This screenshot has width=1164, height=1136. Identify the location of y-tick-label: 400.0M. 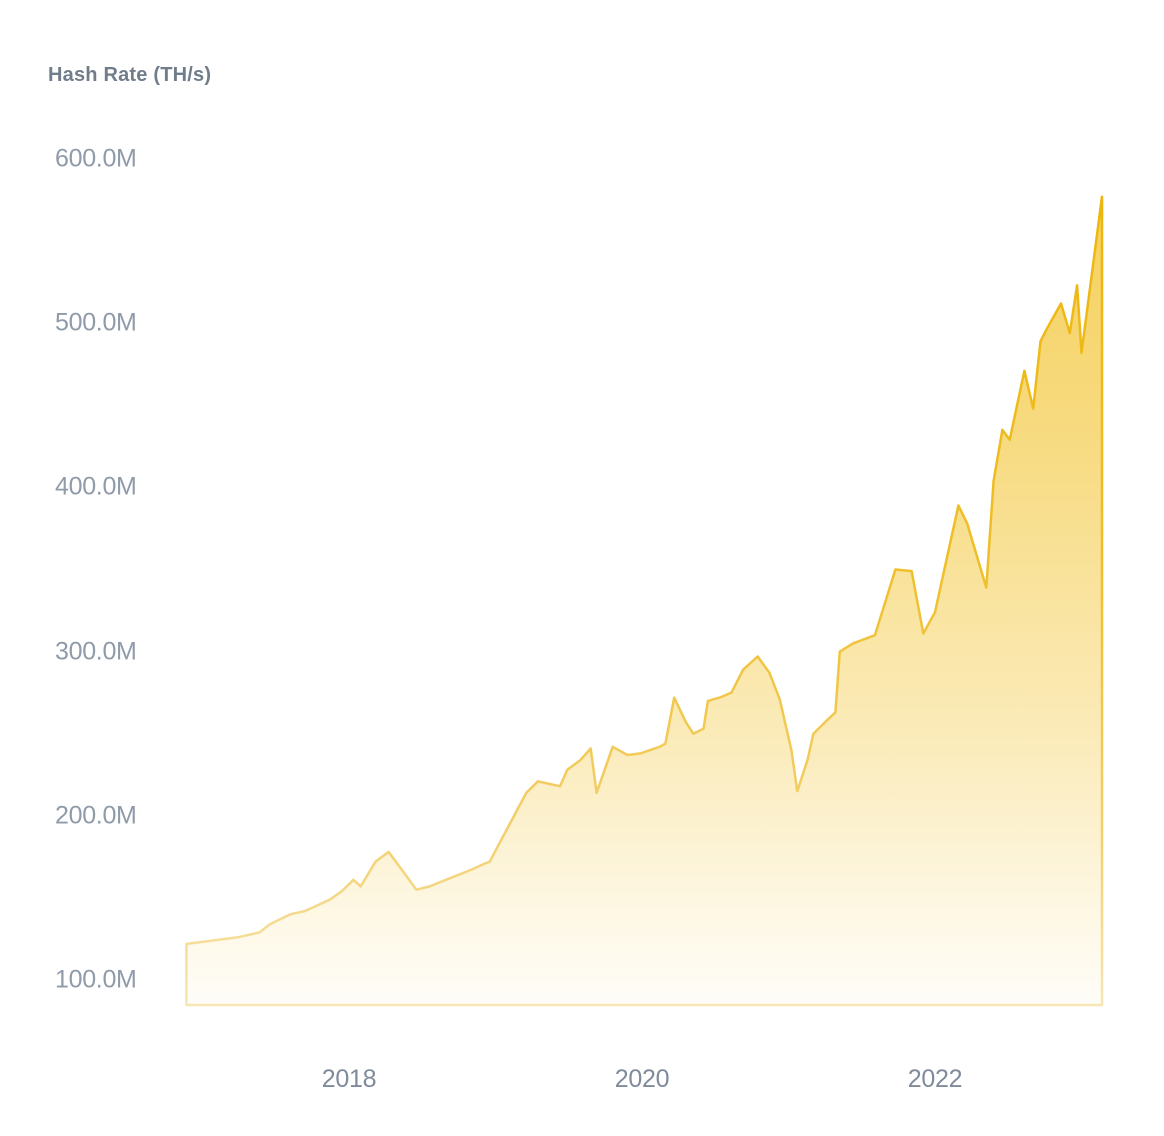
(96, 486).